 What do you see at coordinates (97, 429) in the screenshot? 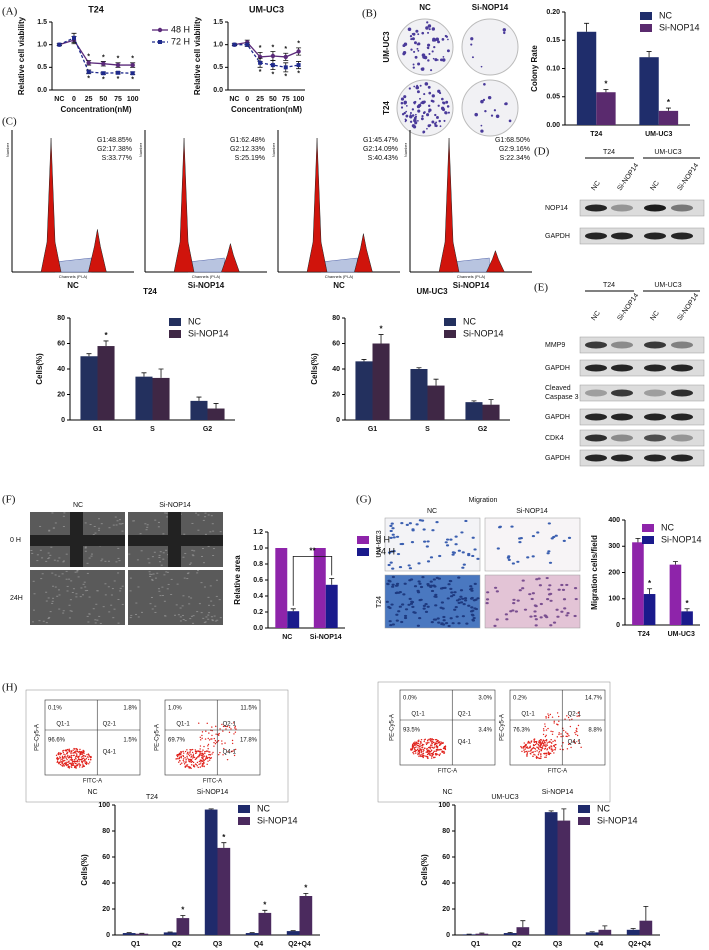
I see `x-tick-label: G1` at bounding box center [97, 429].